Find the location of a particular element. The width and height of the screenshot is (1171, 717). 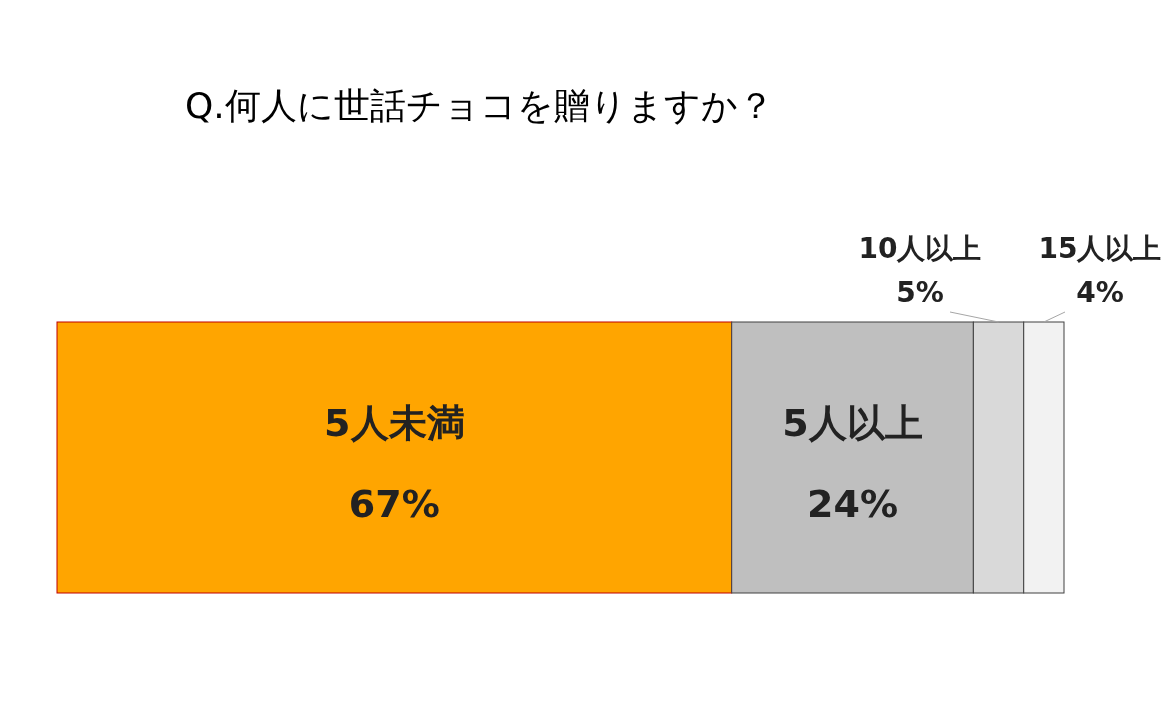

title: Q.何人に世話チョコを贈りますか？ is located at coordinates (479, 105).